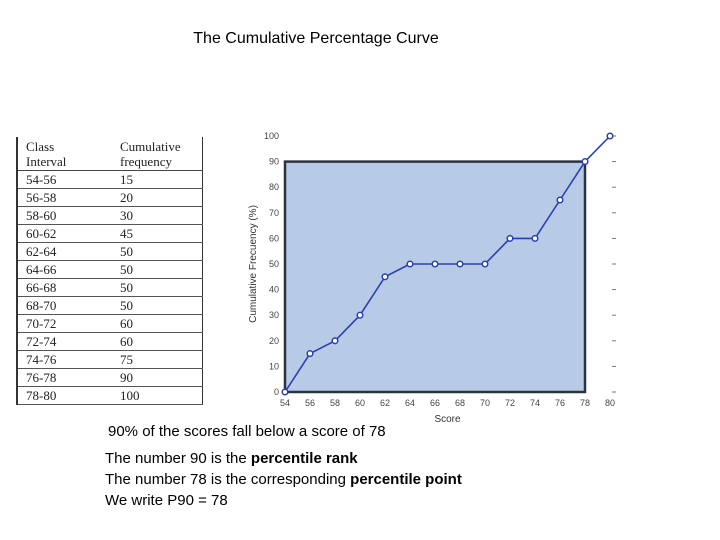 Image resolution: width=720 pixels, height=540 pixels. I want to click on x-tick-label: 70, so click(485, 403).